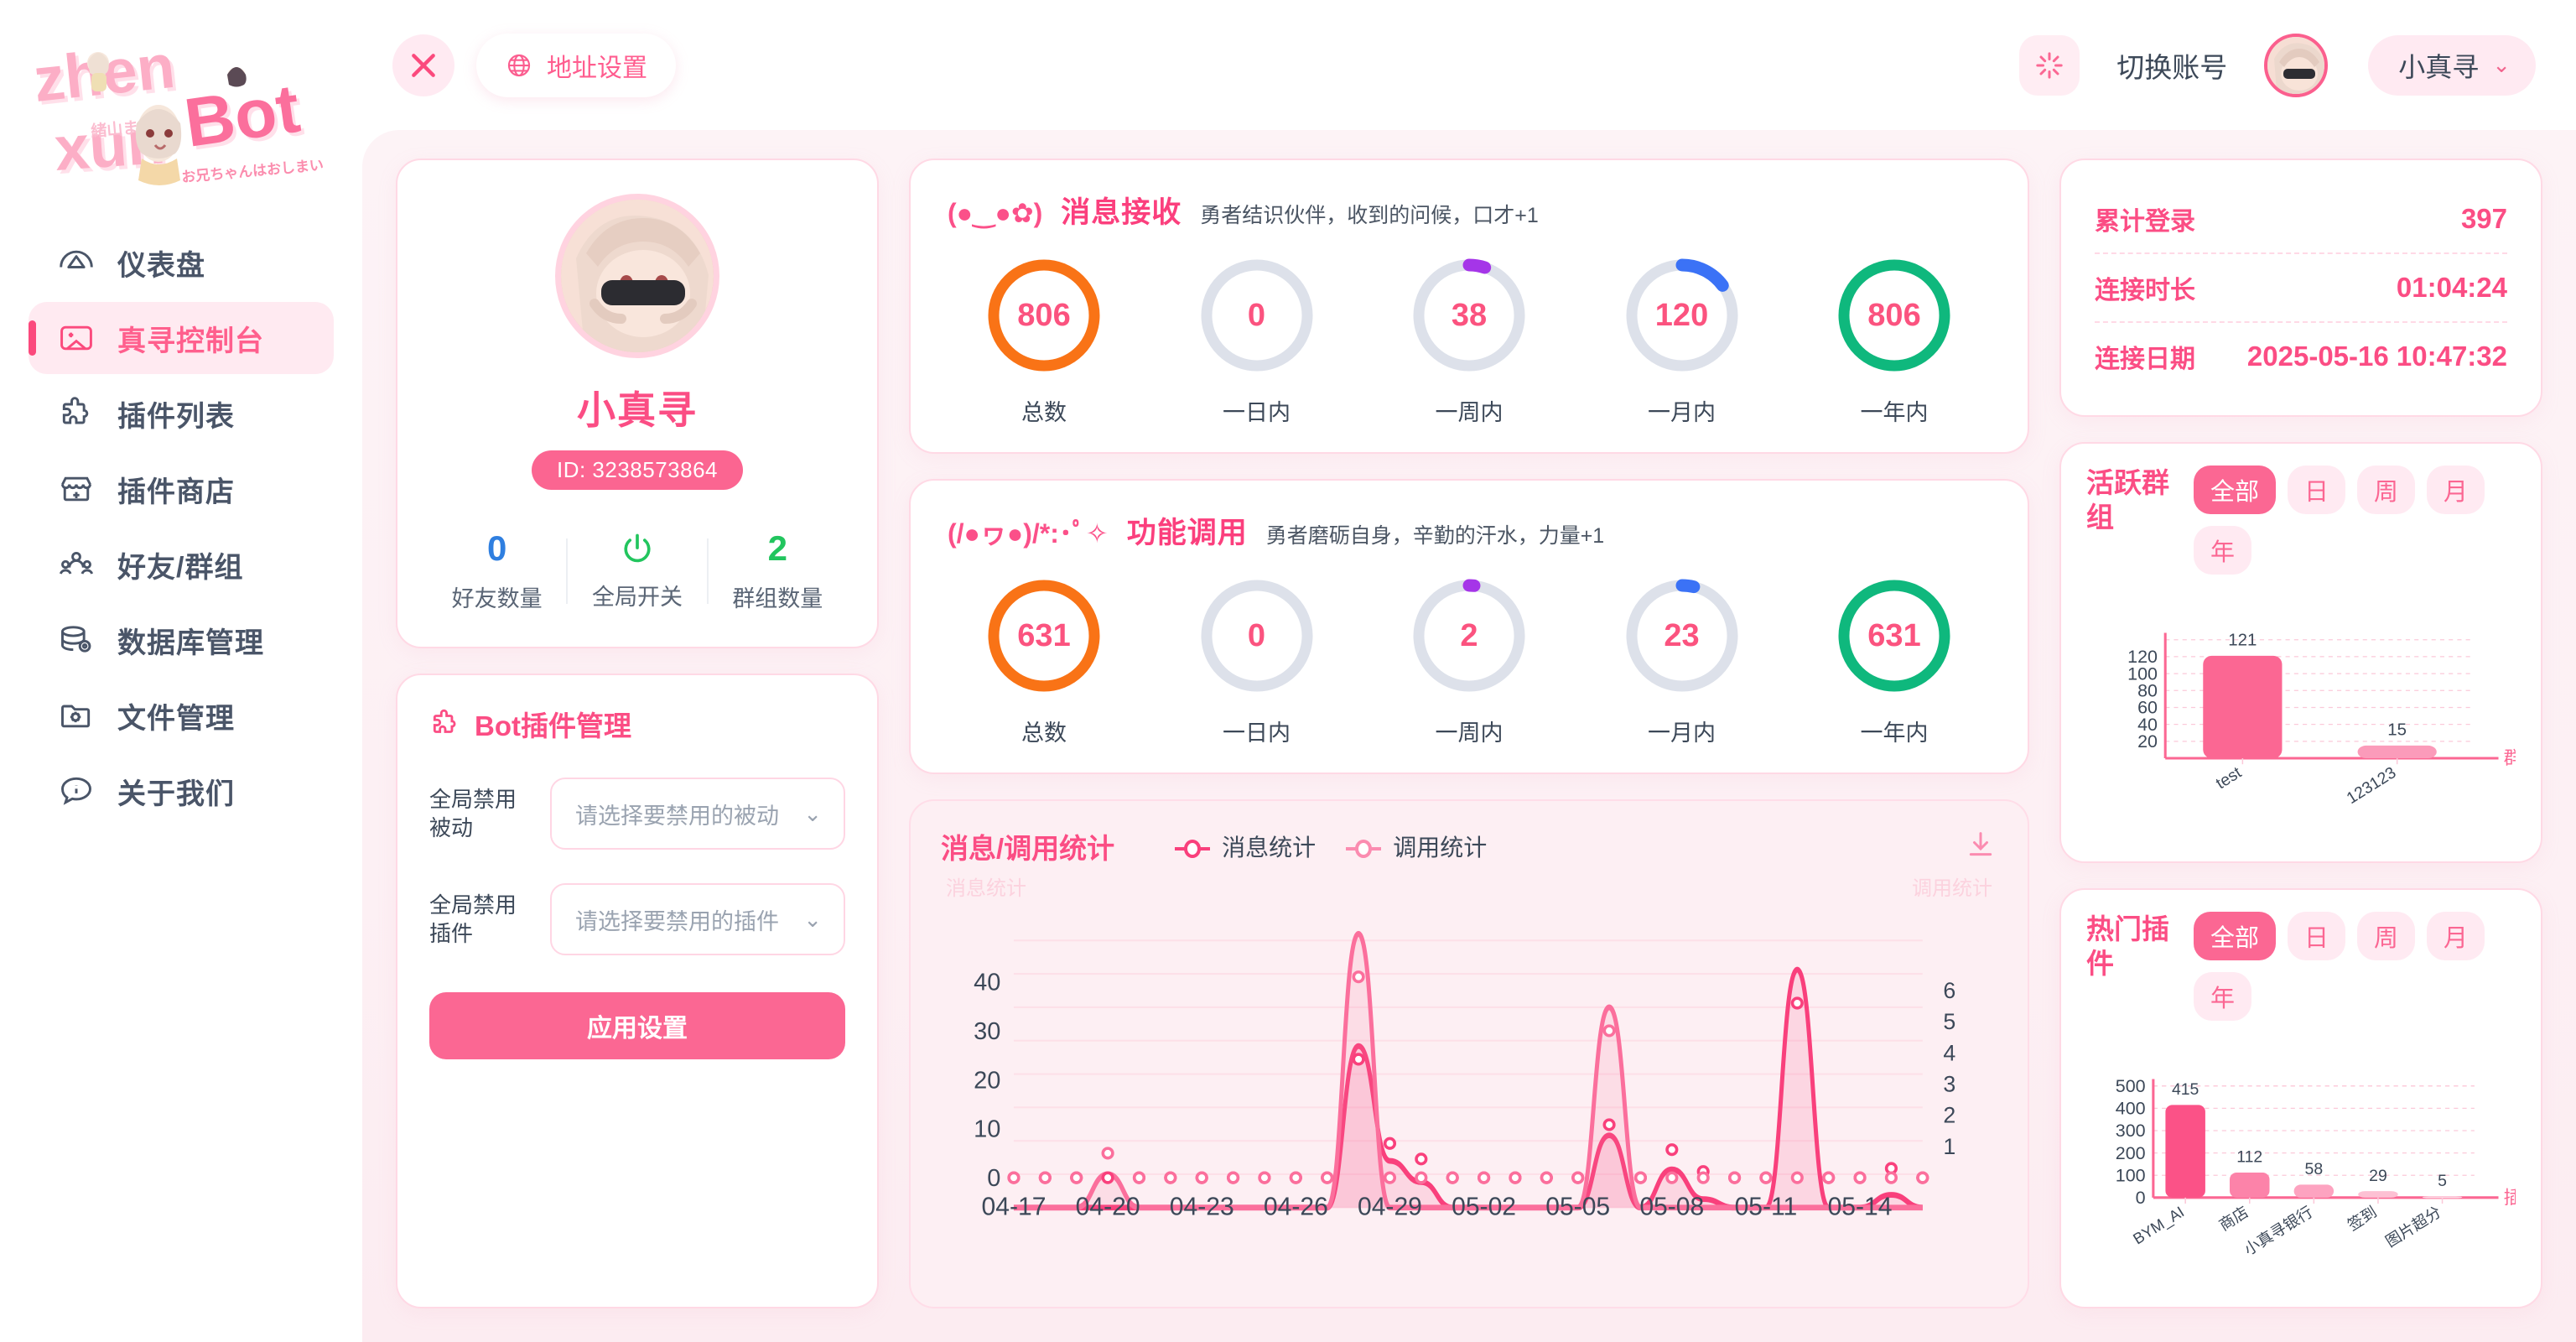 The height and width of the screenshot is (1342, 2576). Describe the element at coordinates (423, 65) in the screenshot. I see `close-button` at that location.